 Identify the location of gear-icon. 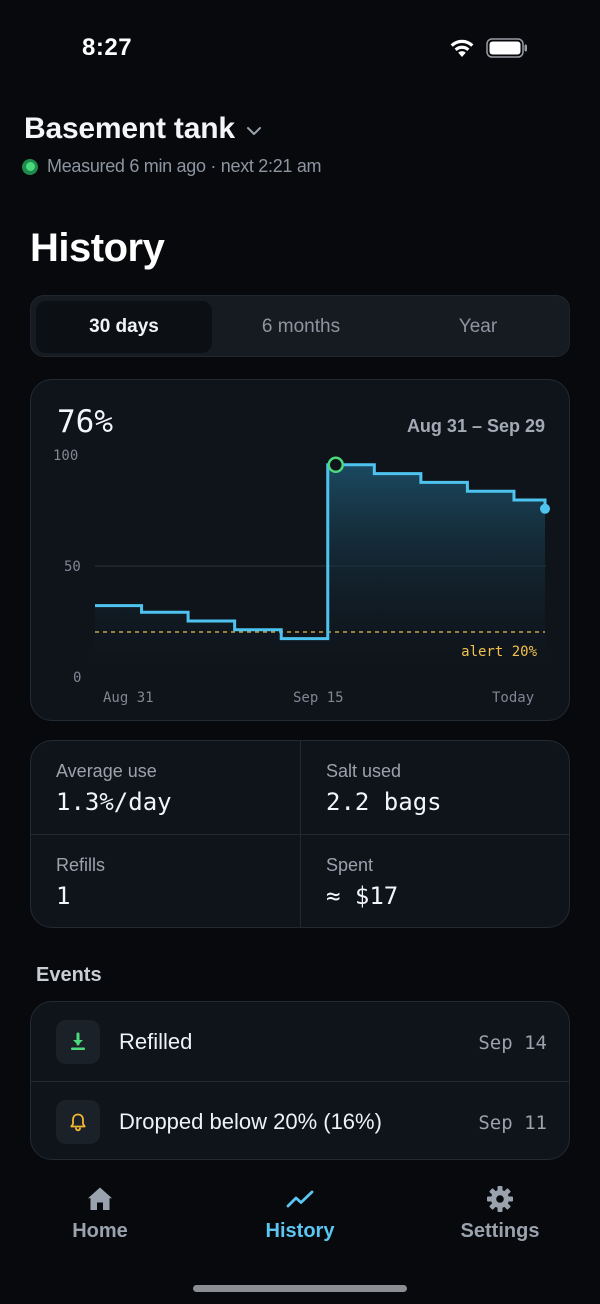
(500, 1199).